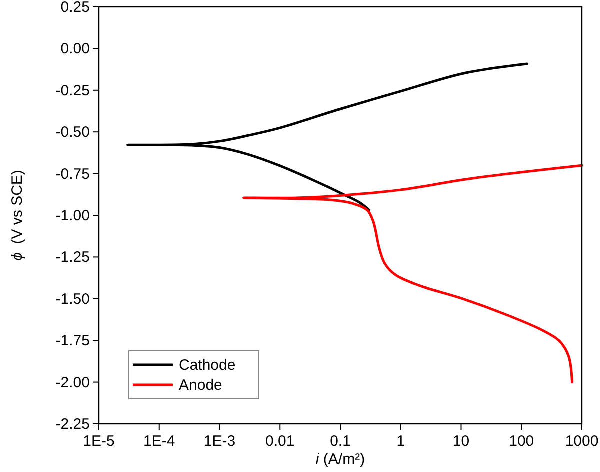  What do you see at coordinates (582, 441) in the screenshot?
I see `x-tick-label: 1000` at bounding box center [582, 441].